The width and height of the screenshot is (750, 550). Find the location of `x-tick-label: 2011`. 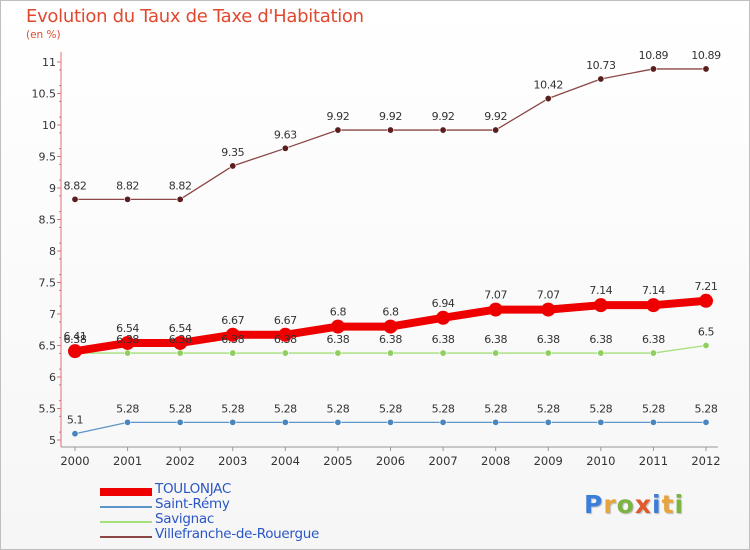

x-tick-label: 2011 is located at coordinates (653, 461).